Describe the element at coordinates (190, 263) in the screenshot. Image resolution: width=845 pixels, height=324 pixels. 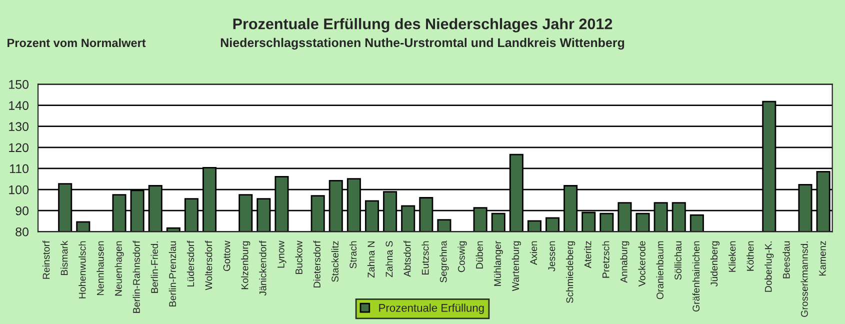
I see `x-tick-label: Lüdersdorf` at that location.